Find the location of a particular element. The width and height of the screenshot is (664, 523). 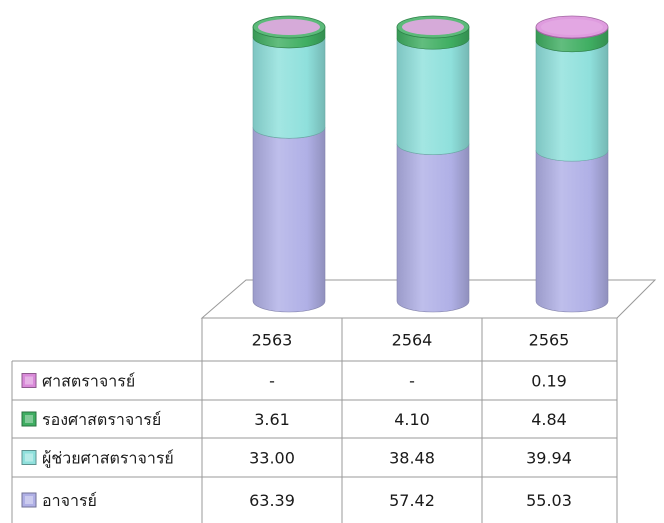

category-label-2564: 2564 is located at coordinates (412, 340).